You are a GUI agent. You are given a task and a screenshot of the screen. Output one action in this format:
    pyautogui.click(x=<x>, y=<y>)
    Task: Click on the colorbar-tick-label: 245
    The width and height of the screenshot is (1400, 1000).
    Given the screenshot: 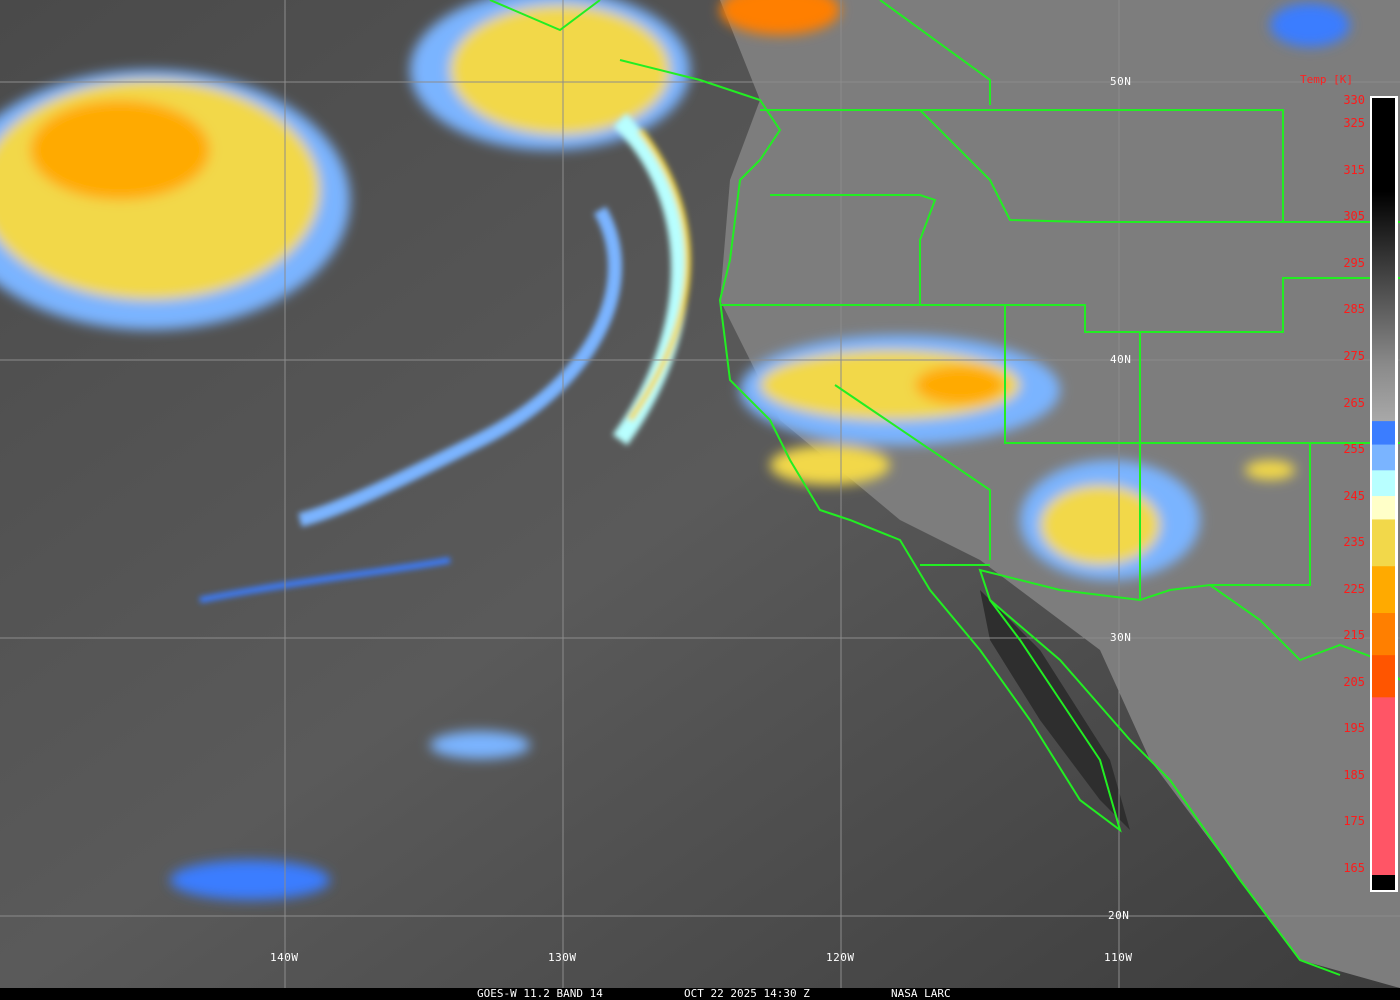 What is the action you would take?
    pyautogui.click(x=1354, y=495)
    